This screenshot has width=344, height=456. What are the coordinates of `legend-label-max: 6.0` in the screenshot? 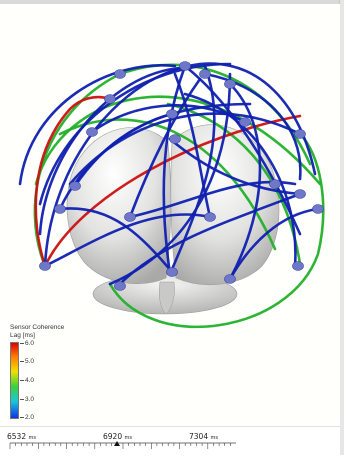 It's located at (30, 343).